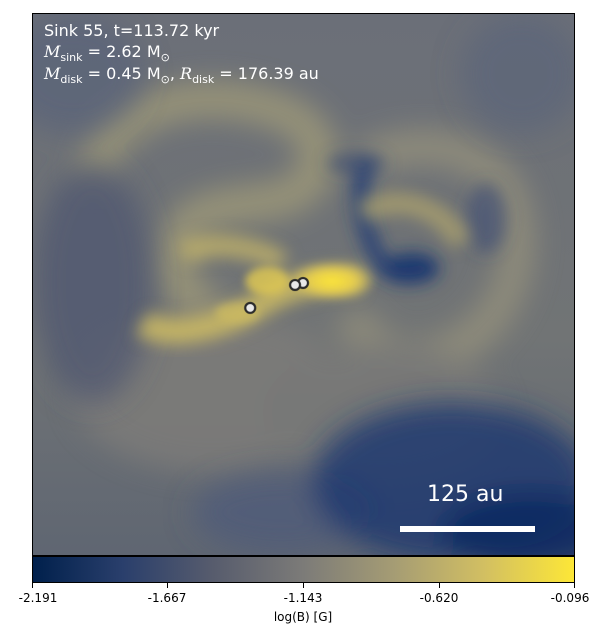  What do you see at coordinates (52, 51) in the screenshot?
I see `msink-symbol: M` at bounding box center [52, 51].